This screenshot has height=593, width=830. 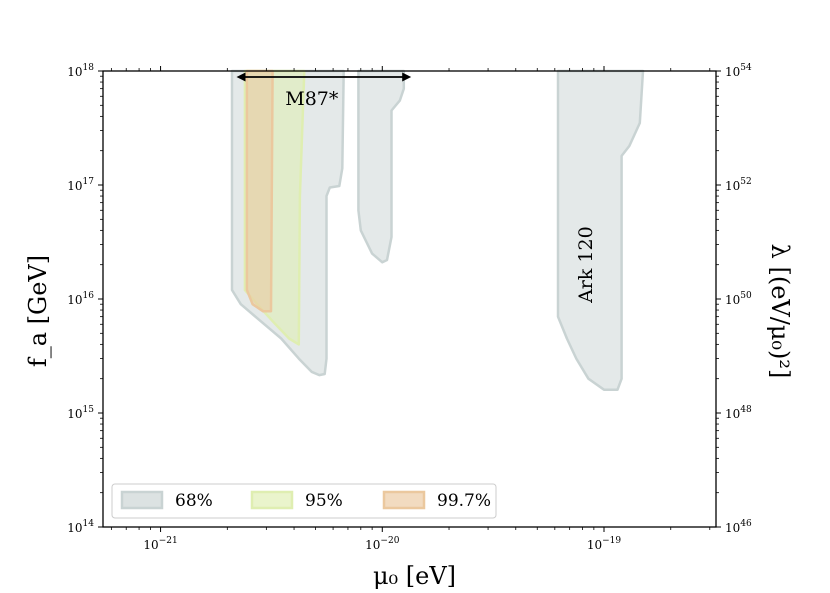 What do you see at coordinates (80, 185) in the screenshot?
I see `y-tick-label-left: 1017` at bounding box center [80, 185].